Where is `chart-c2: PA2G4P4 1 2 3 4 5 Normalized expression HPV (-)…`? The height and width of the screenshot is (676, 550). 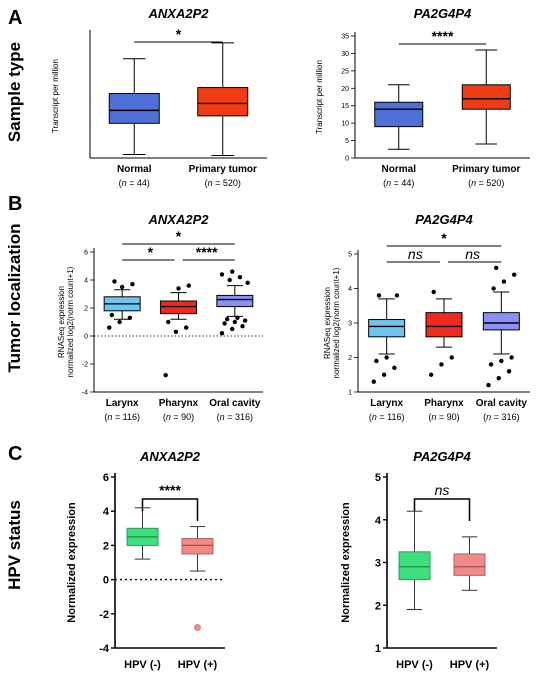 chart-c2: PA2G4P4 1 2 3 4 5 Normalized expression HPV (-)… is located at coordinates (418, 560).